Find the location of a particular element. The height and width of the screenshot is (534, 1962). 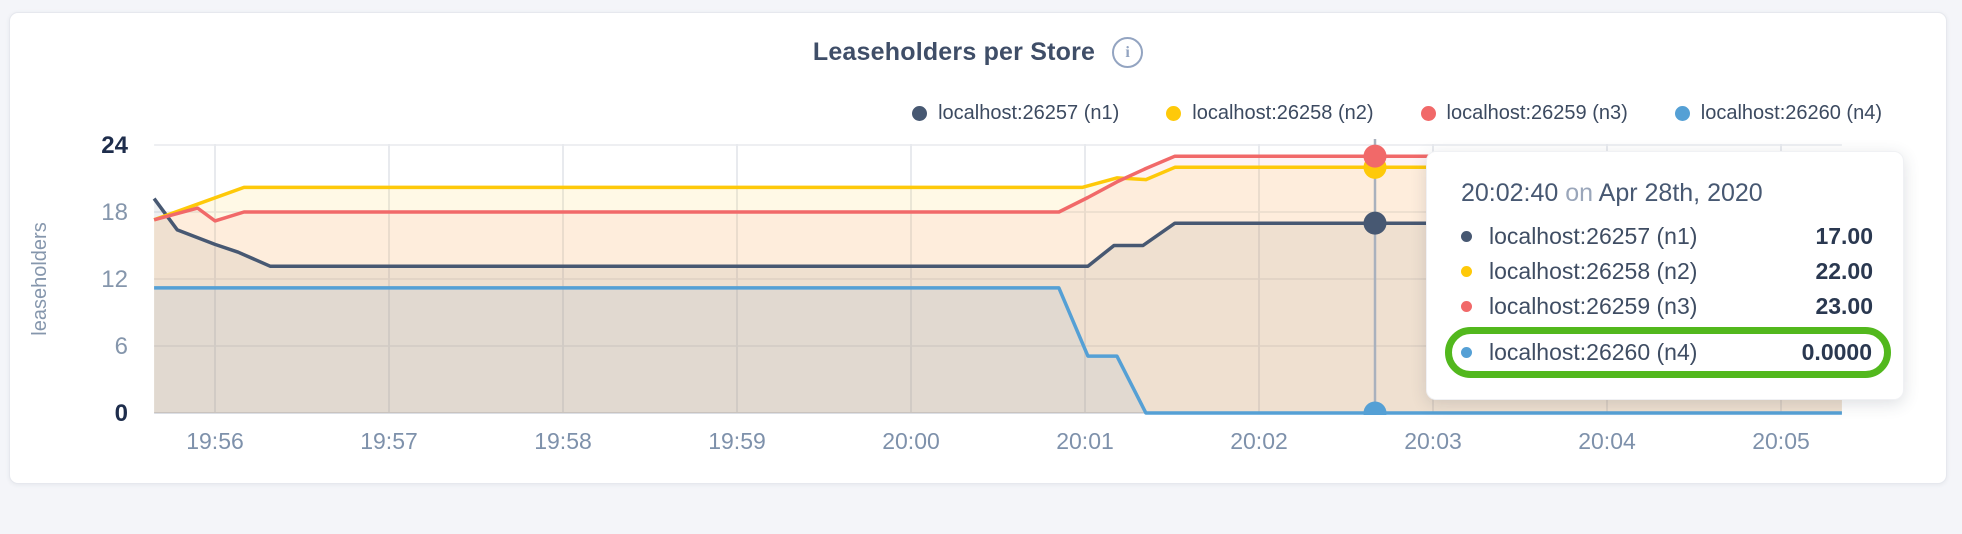

chart-header: Leaseholders per Store i is located at coordinates (978, 52).